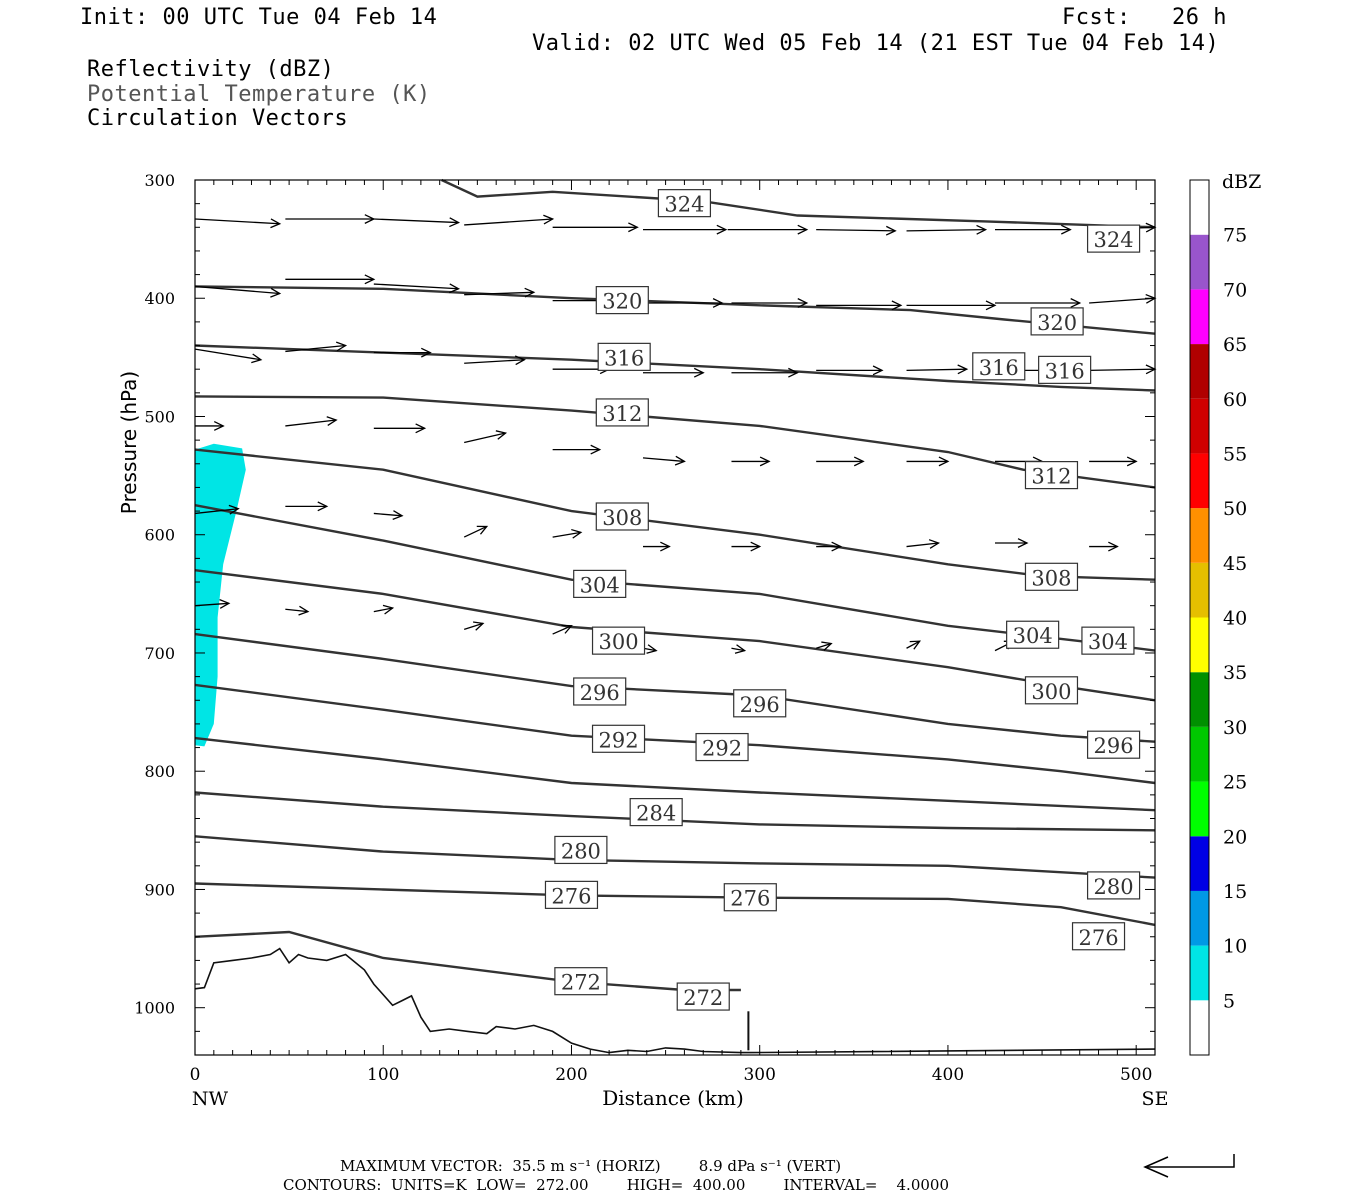 The height and width of the screenshot is (1200, 1350). I want to click on colorbar-level-label: 40, so click(1235, 619).